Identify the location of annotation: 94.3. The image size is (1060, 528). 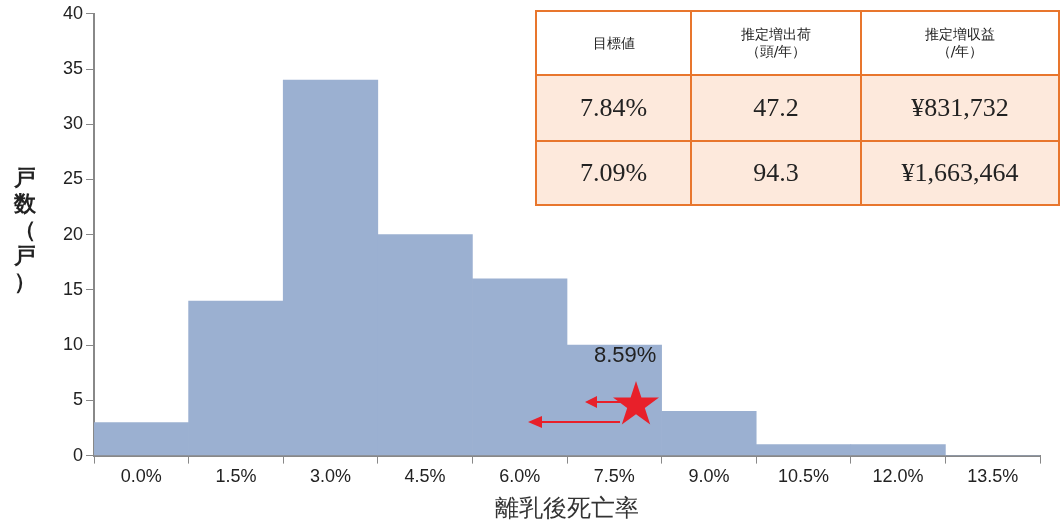
(776, 173).